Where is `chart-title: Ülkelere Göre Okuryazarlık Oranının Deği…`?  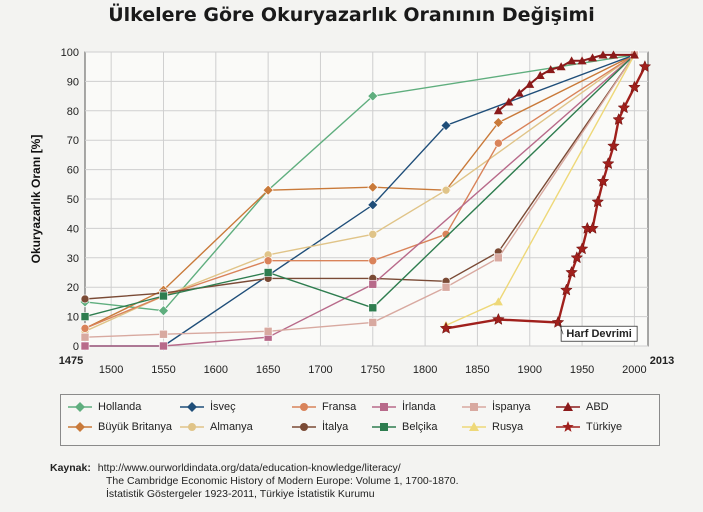 chart-title: Ülkelere Göre Okuryazarlık Oranının Deği… is located at coordinates (351, 15).